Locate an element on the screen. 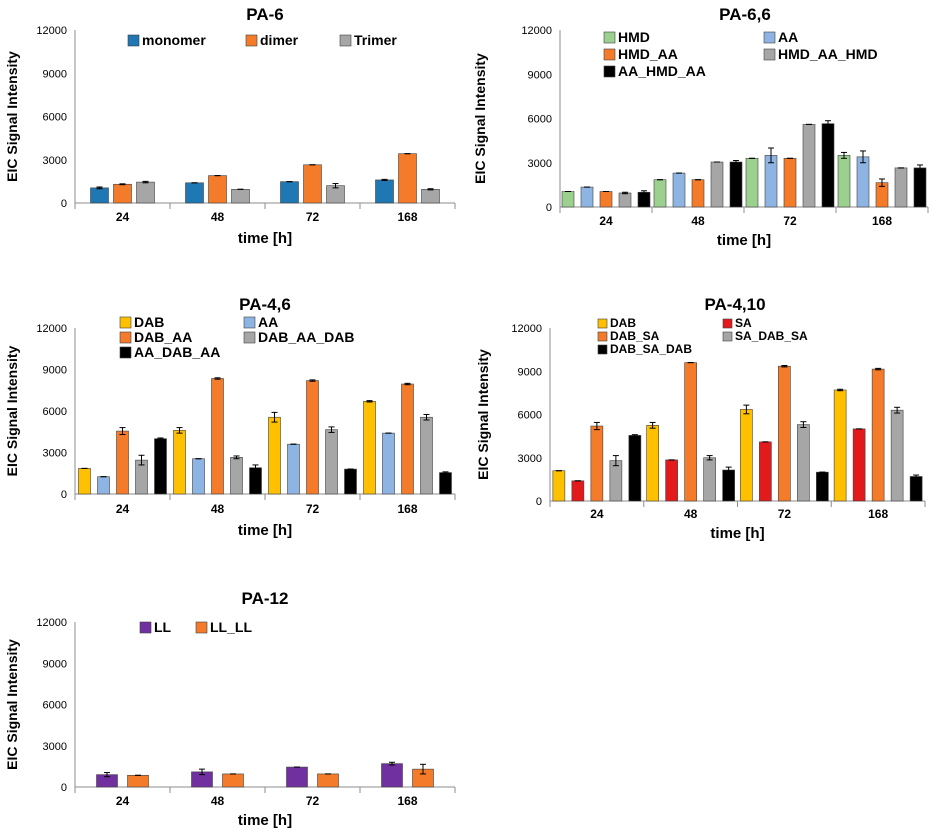  chart-title: PA-4,10 is located at coordinates (734, 304).